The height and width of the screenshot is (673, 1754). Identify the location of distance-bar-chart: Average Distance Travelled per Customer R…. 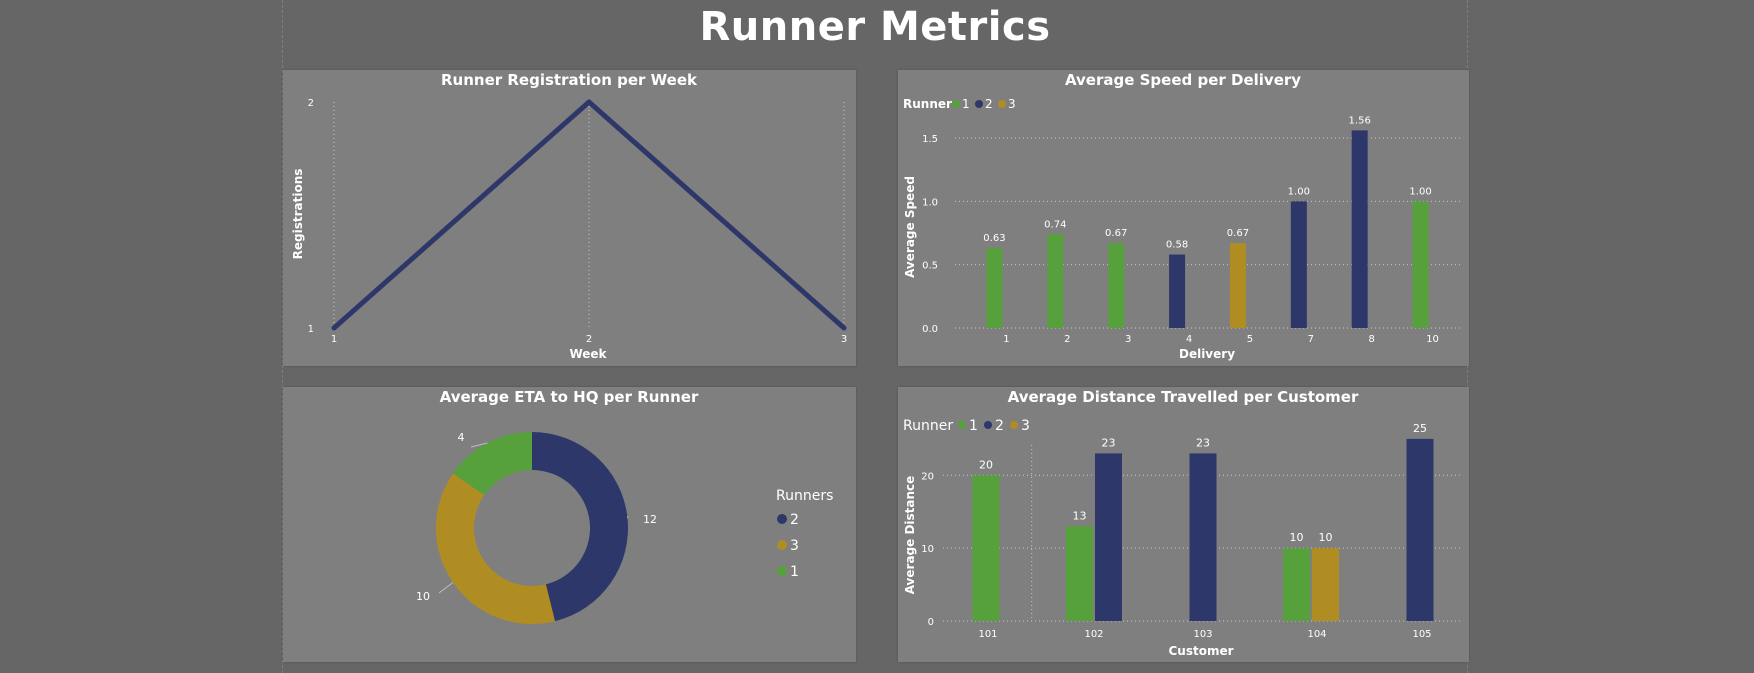
(1181, 523).